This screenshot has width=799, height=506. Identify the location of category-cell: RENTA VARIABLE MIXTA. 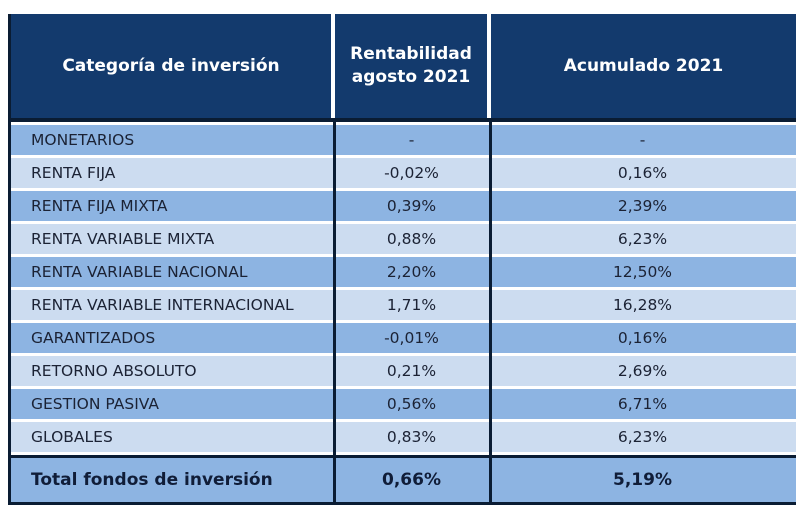
(123, 239).